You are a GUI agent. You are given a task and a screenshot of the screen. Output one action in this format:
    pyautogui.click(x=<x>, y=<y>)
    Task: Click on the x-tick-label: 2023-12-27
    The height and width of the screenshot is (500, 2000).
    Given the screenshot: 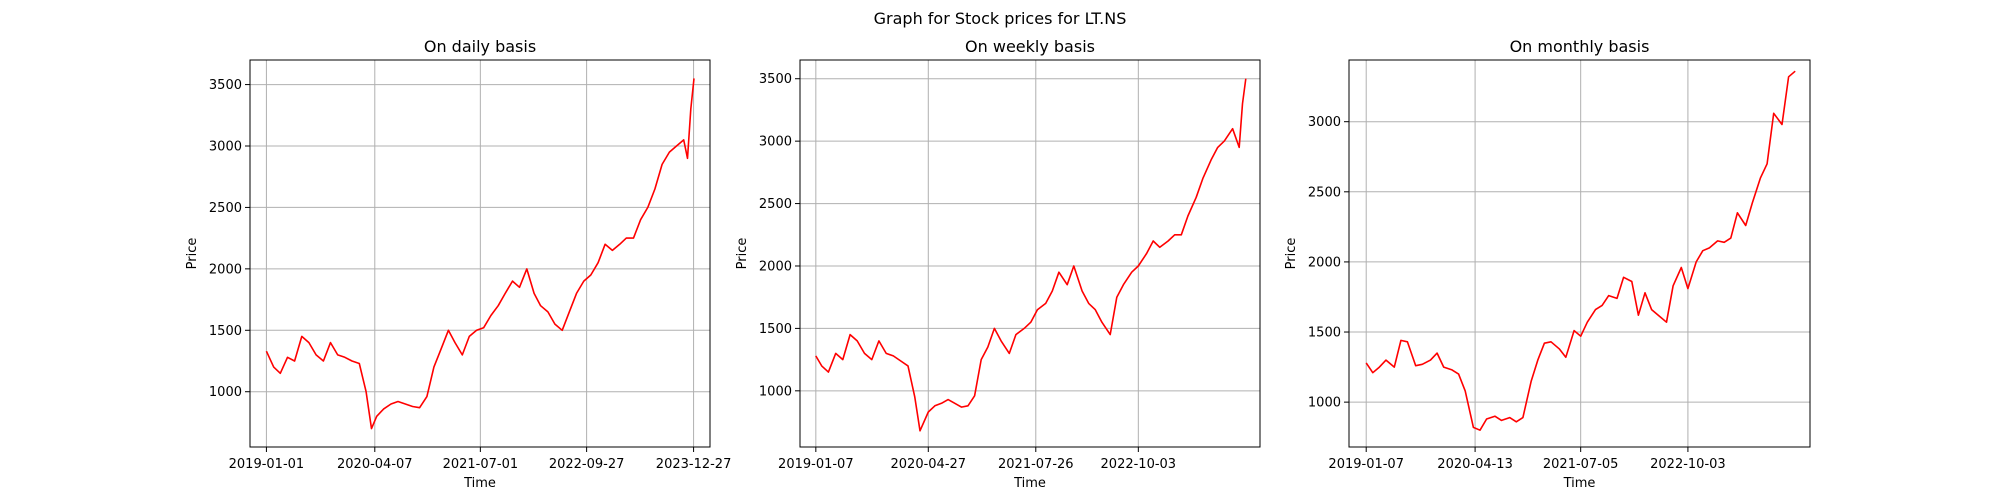 What is the action you would take?
    pyautogui.click(x=694, y=464)
    